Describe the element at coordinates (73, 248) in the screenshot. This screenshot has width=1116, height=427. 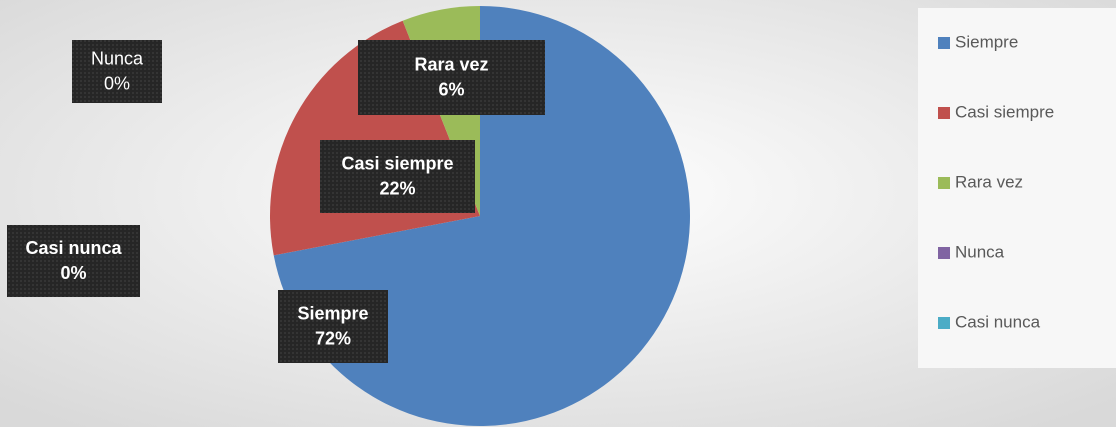
I see `data-label-category: Casi nunca` at that location.